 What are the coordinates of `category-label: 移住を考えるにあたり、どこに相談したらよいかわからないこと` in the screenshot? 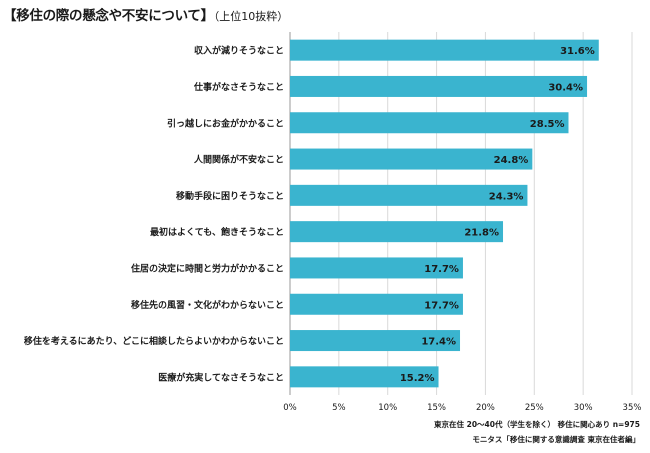 It's located at (154, 341).